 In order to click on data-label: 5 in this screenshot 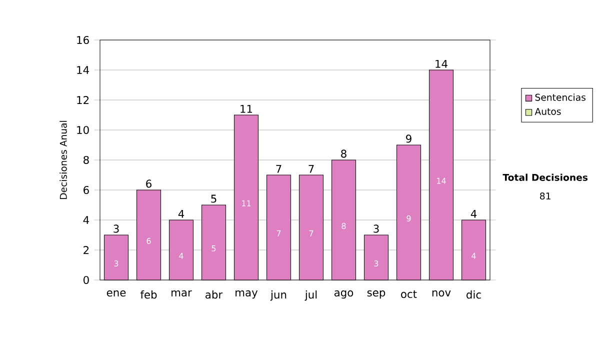, I will do `click(214, 248)`.